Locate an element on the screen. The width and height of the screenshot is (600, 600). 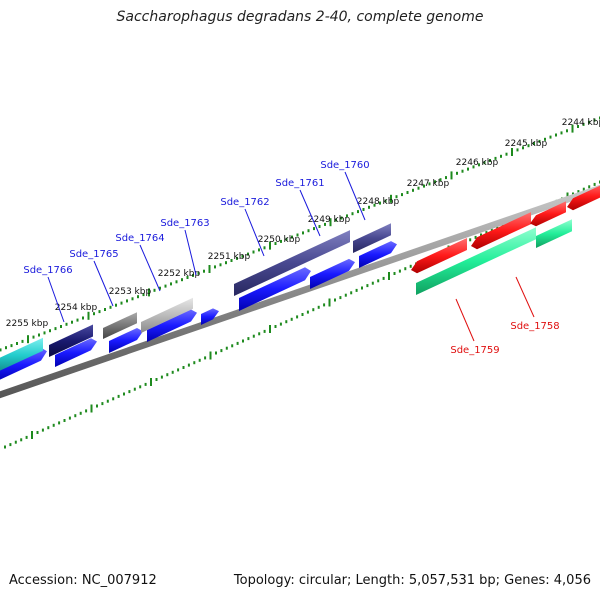
kbp-label: 2246 kbp is located at coordinates (477, 163).